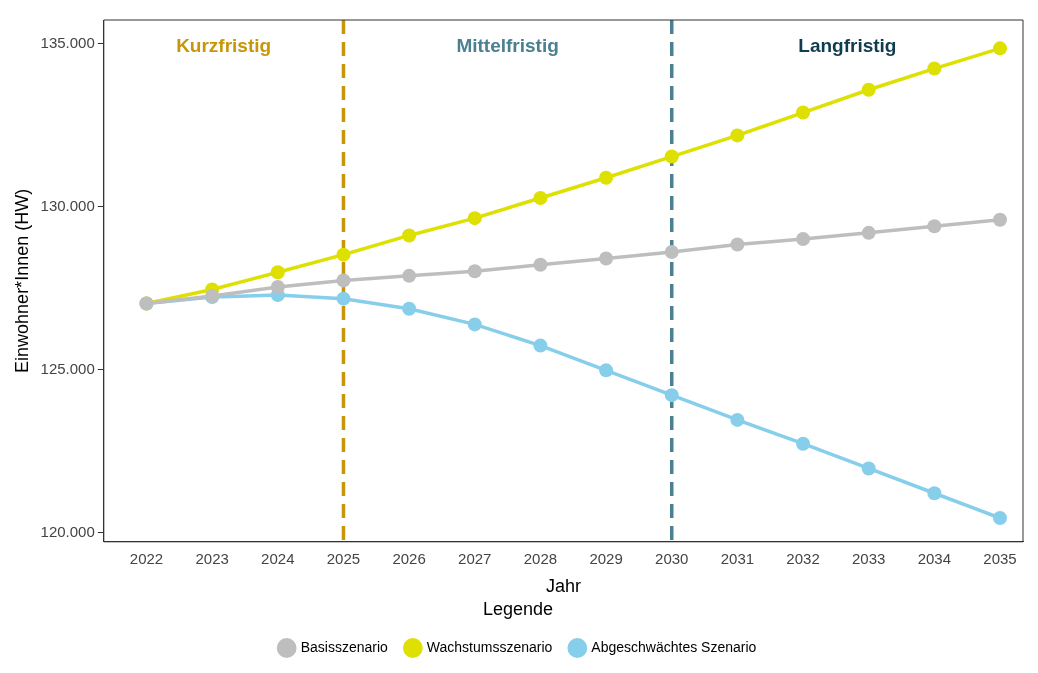 The image size is (1038, 673). I want to click on x-tick-label: 2035, so click(1000, 558).